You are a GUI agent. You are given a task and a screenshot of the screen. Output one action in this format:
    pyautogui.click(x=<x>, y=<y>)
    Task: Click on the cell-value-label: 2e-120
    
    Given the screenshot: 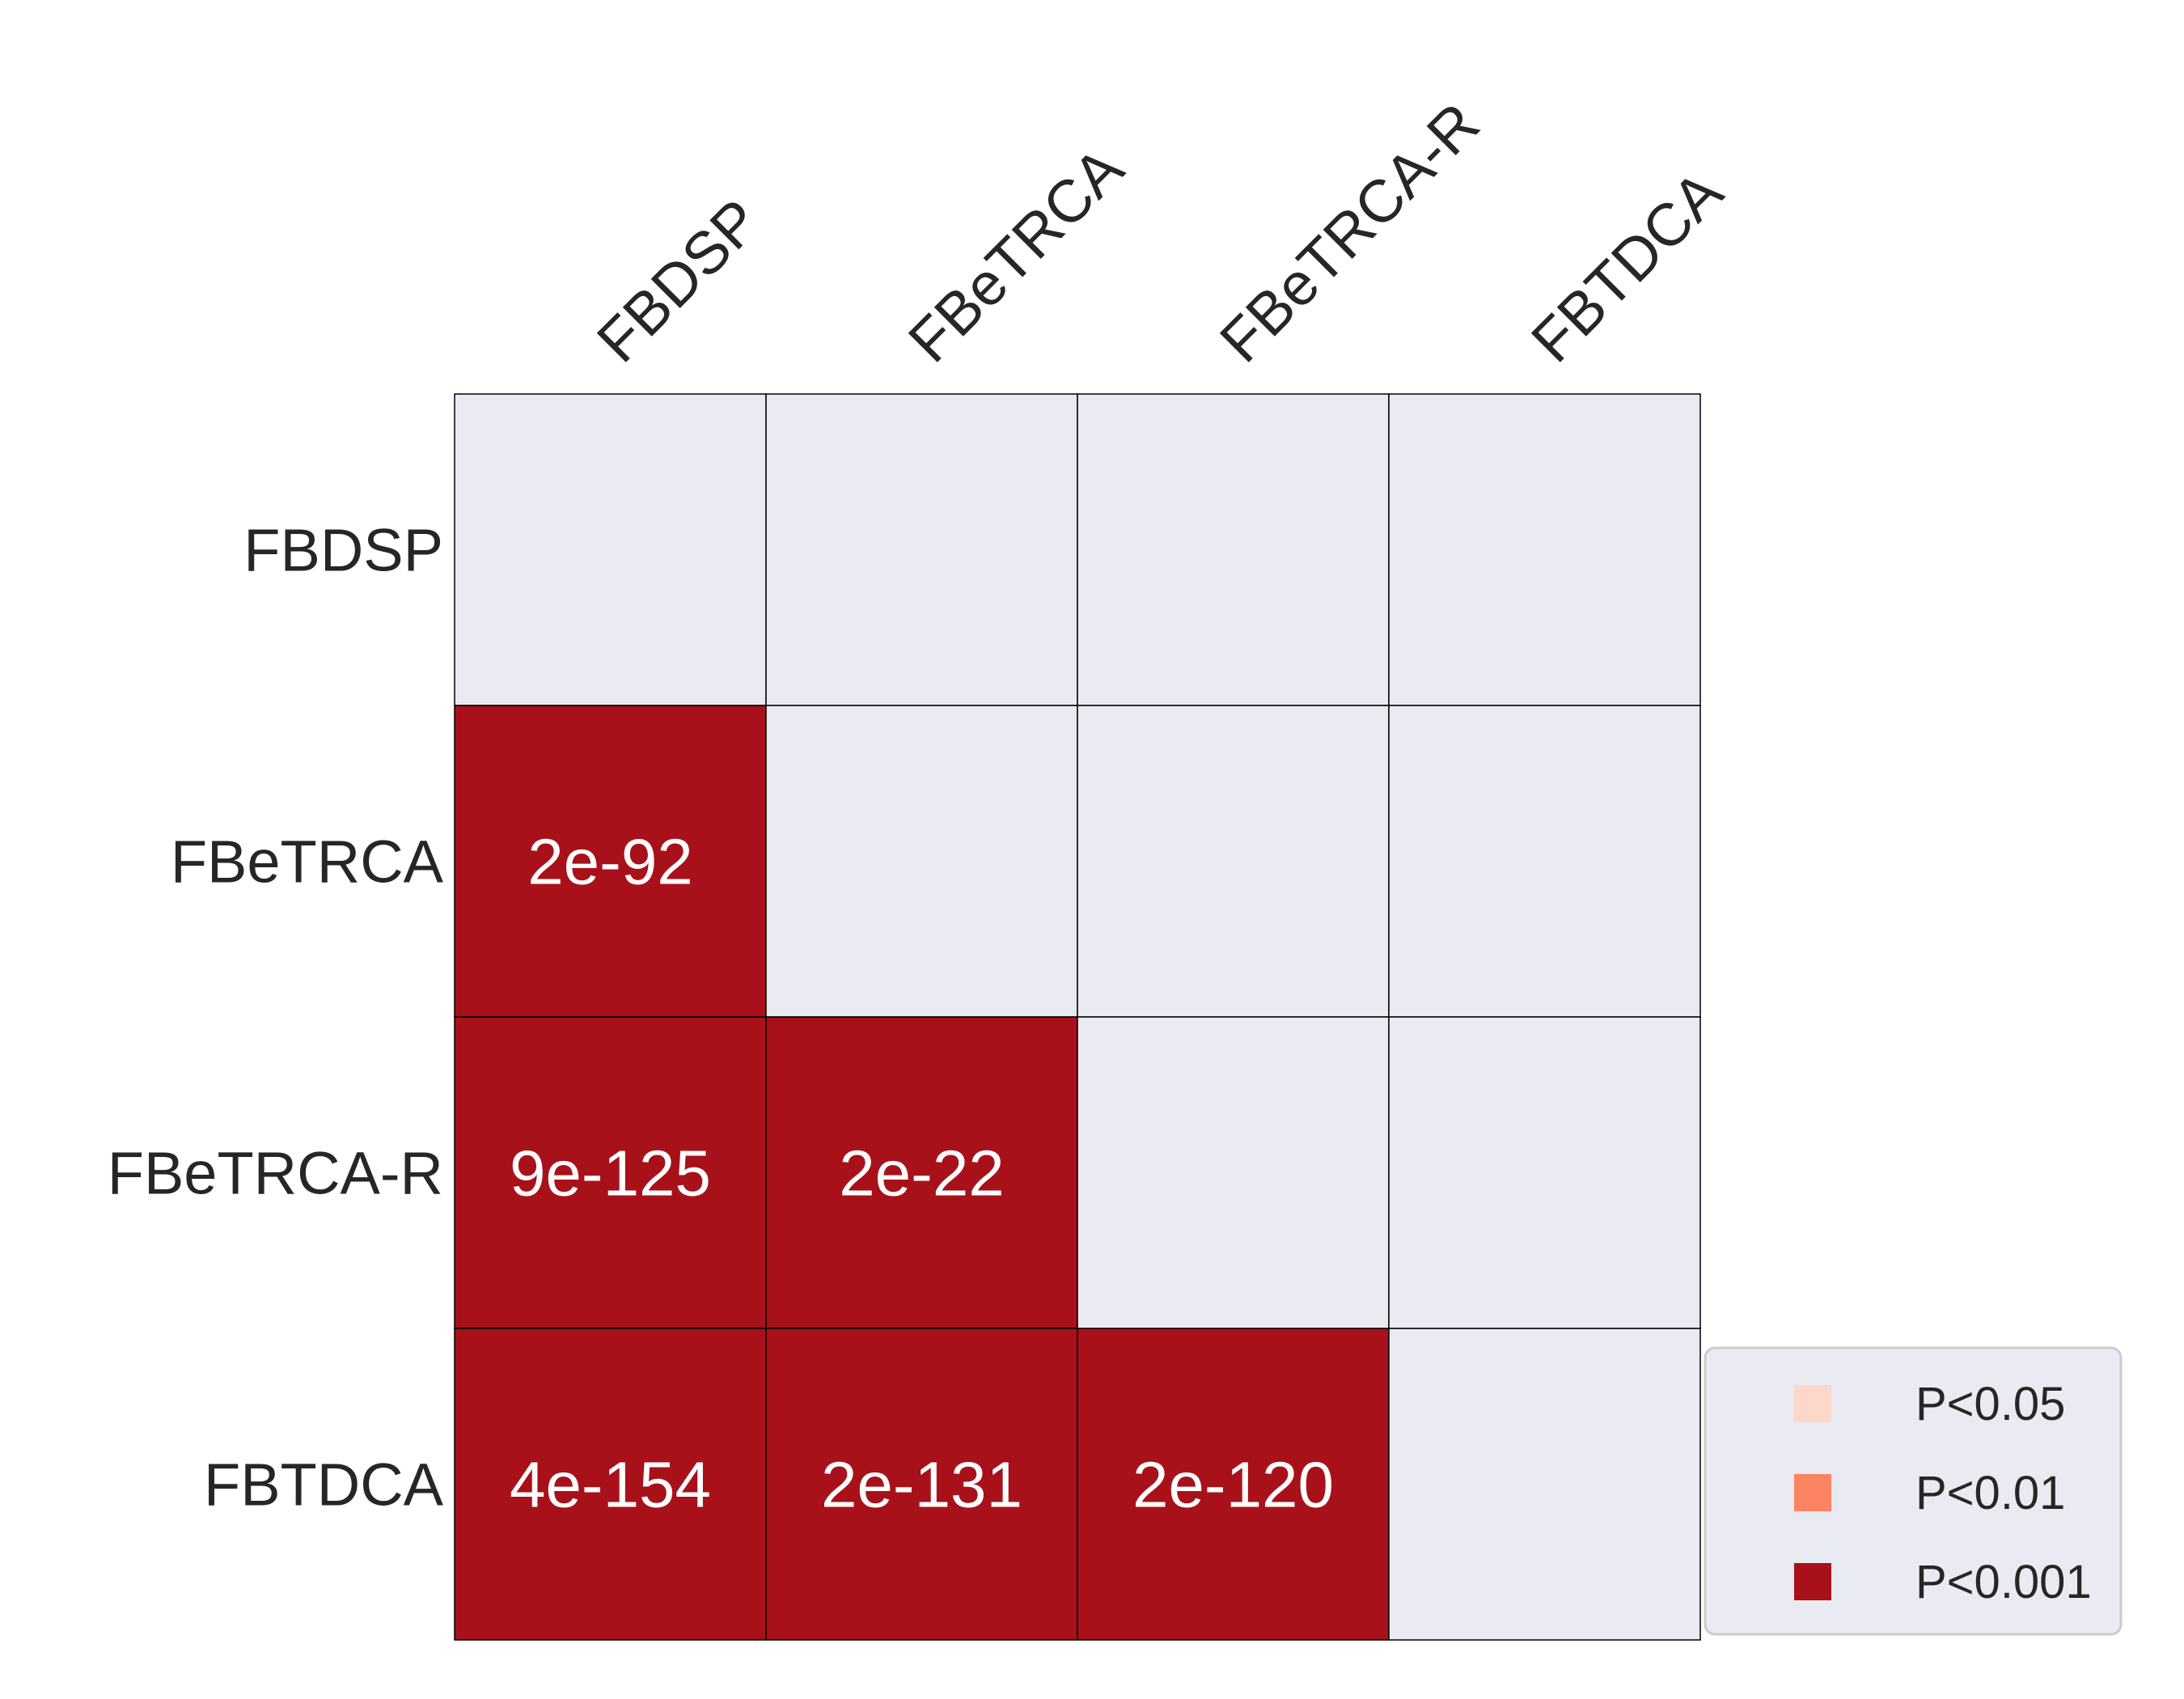 What is the action you would take?
    pyautogui.click(x=1233, y=1485)
    